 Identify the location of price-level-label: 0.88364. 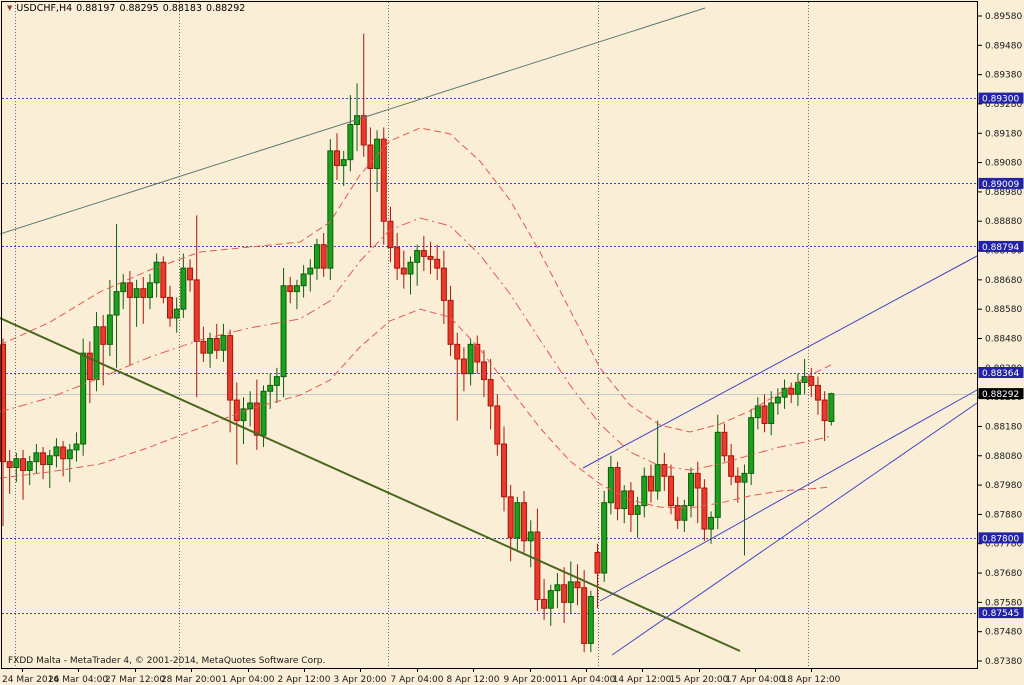
(1001, 373).